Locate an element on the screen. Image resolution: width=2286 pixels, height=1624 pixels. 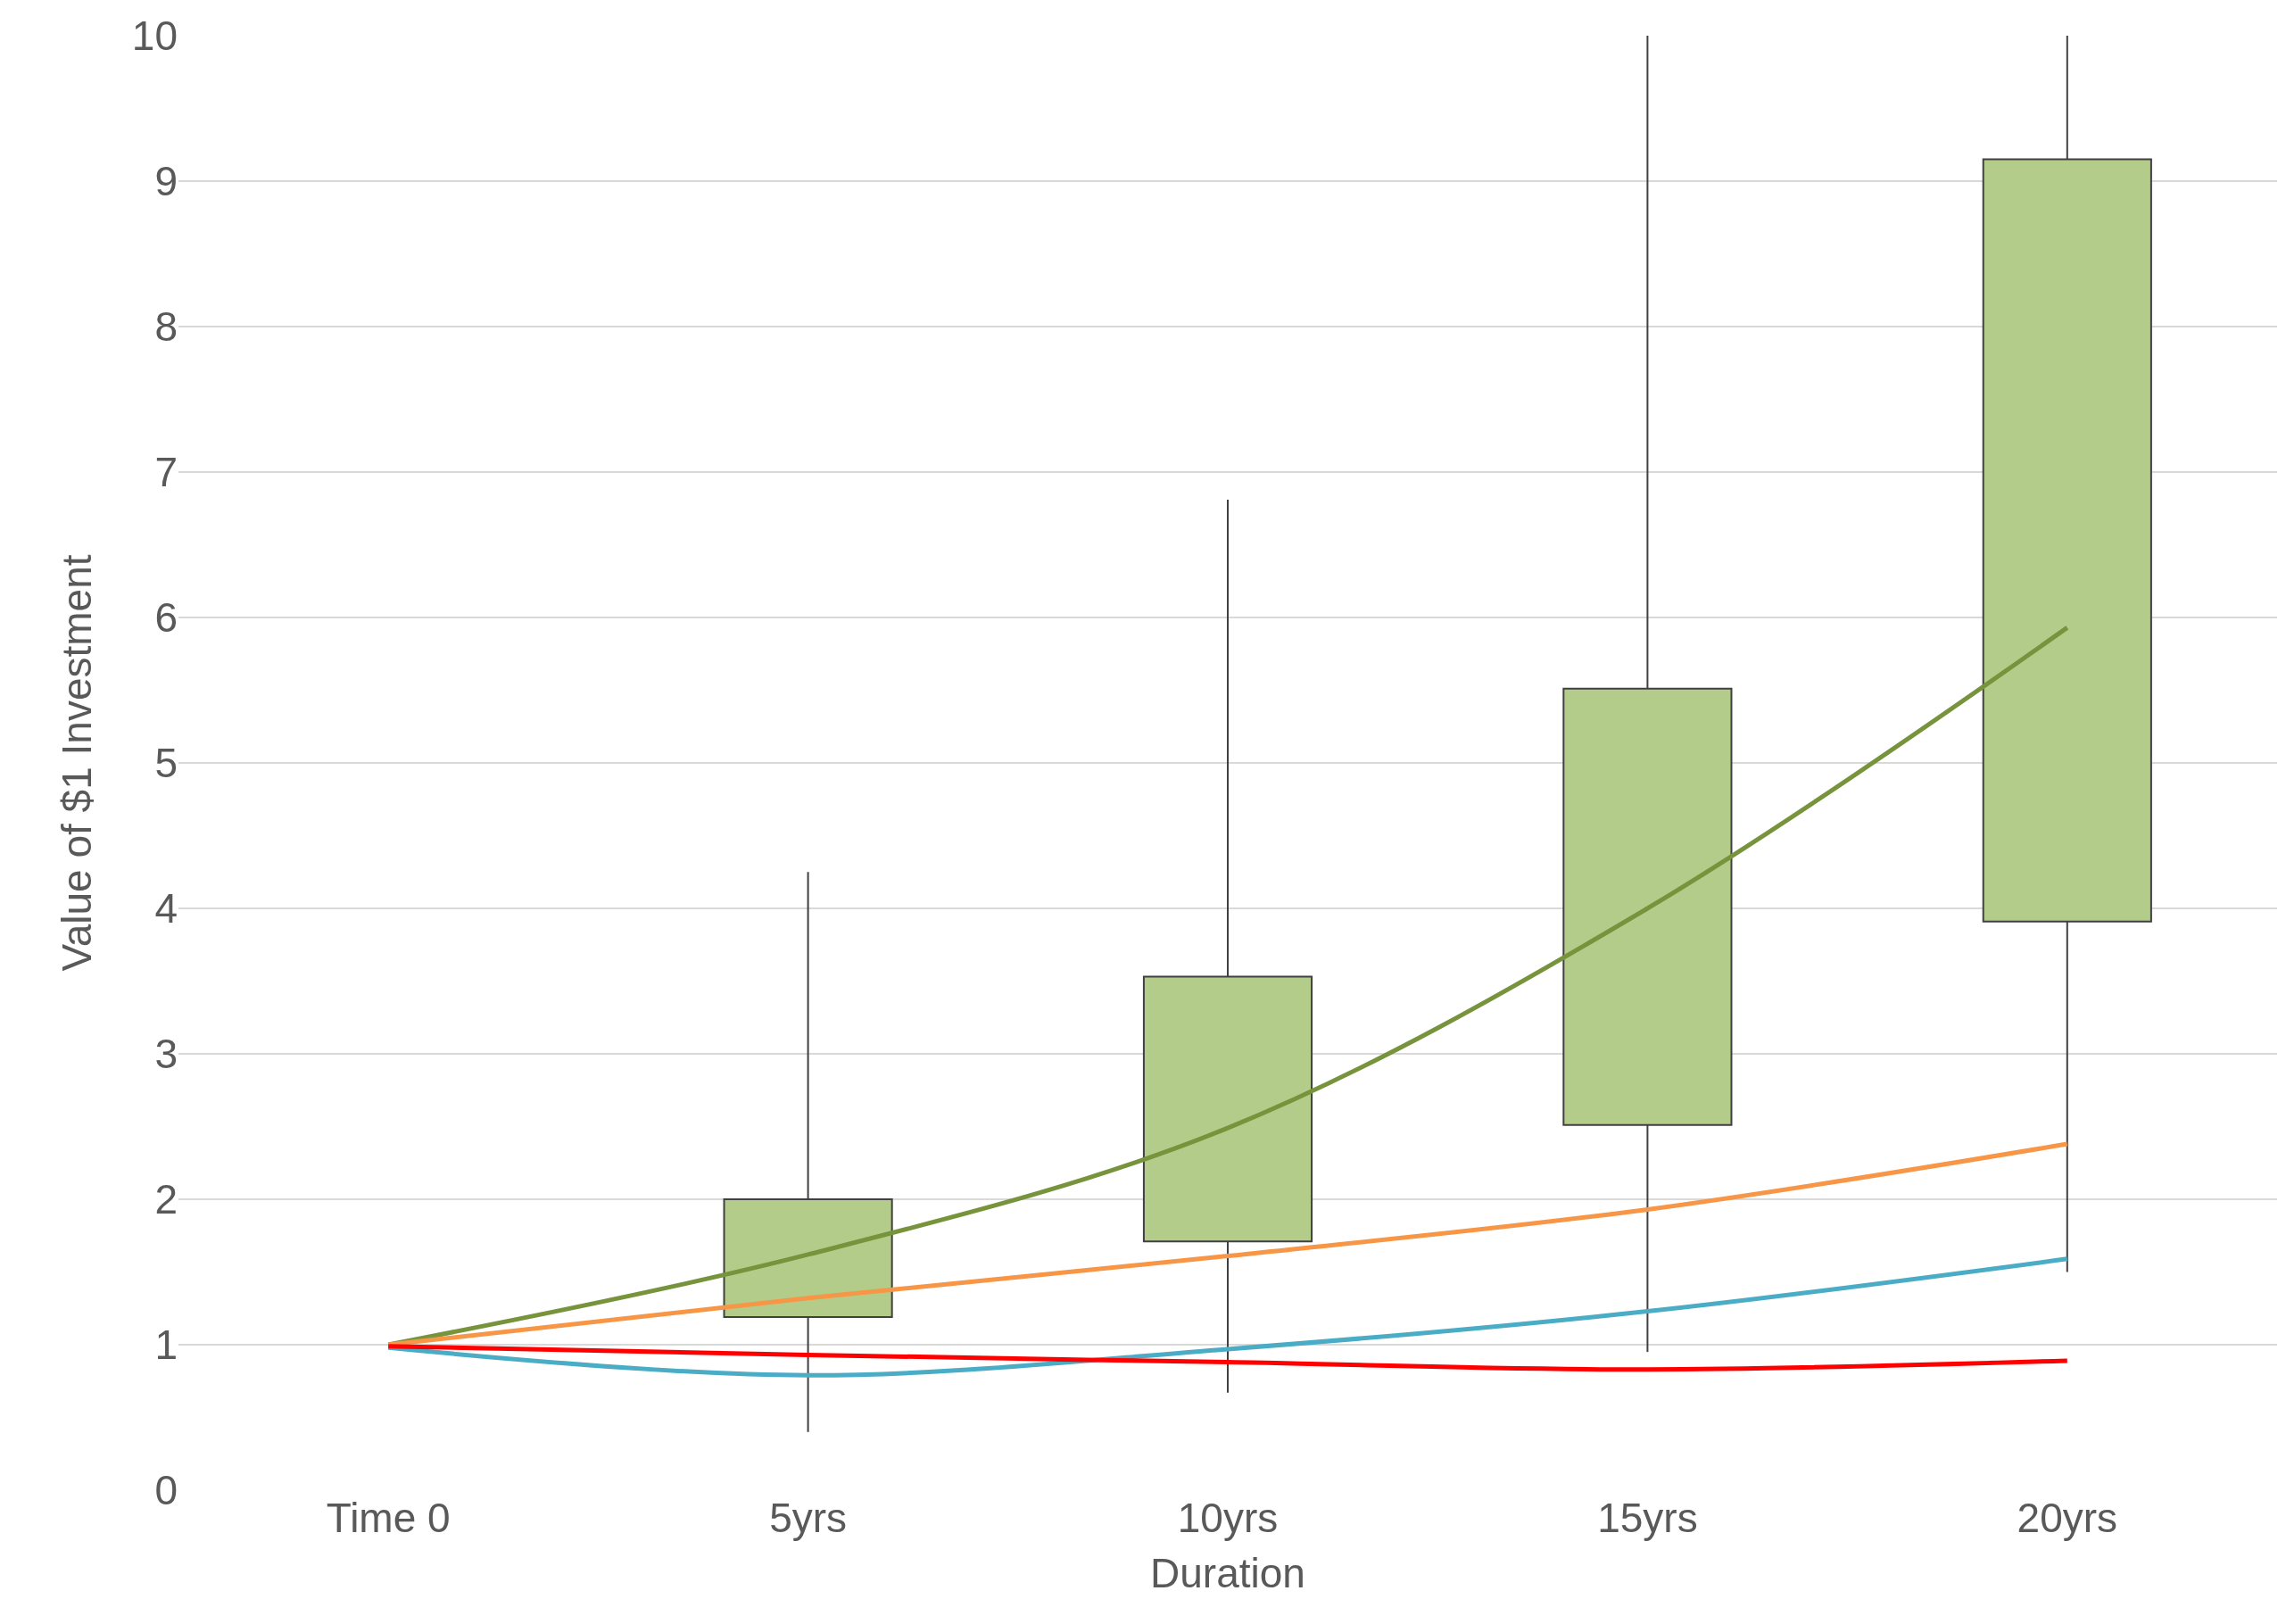
y-tick-label: 10 is located at coordinates (155, 36).